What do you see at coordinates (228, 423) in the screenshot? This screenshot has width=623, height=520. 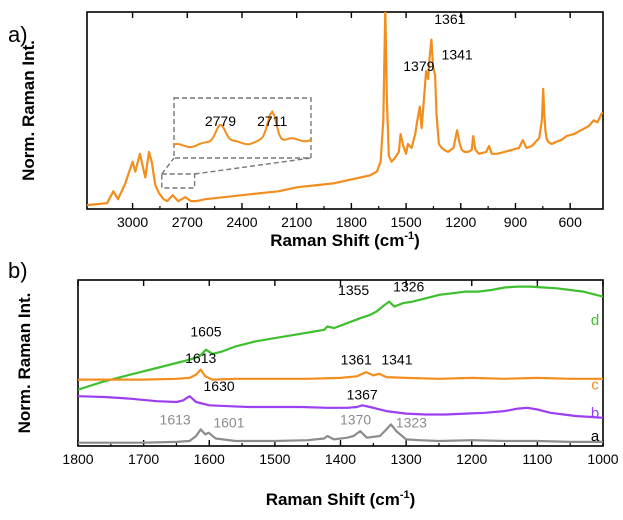 I see `peak-label: 1601` at bounding box center [228, 423].